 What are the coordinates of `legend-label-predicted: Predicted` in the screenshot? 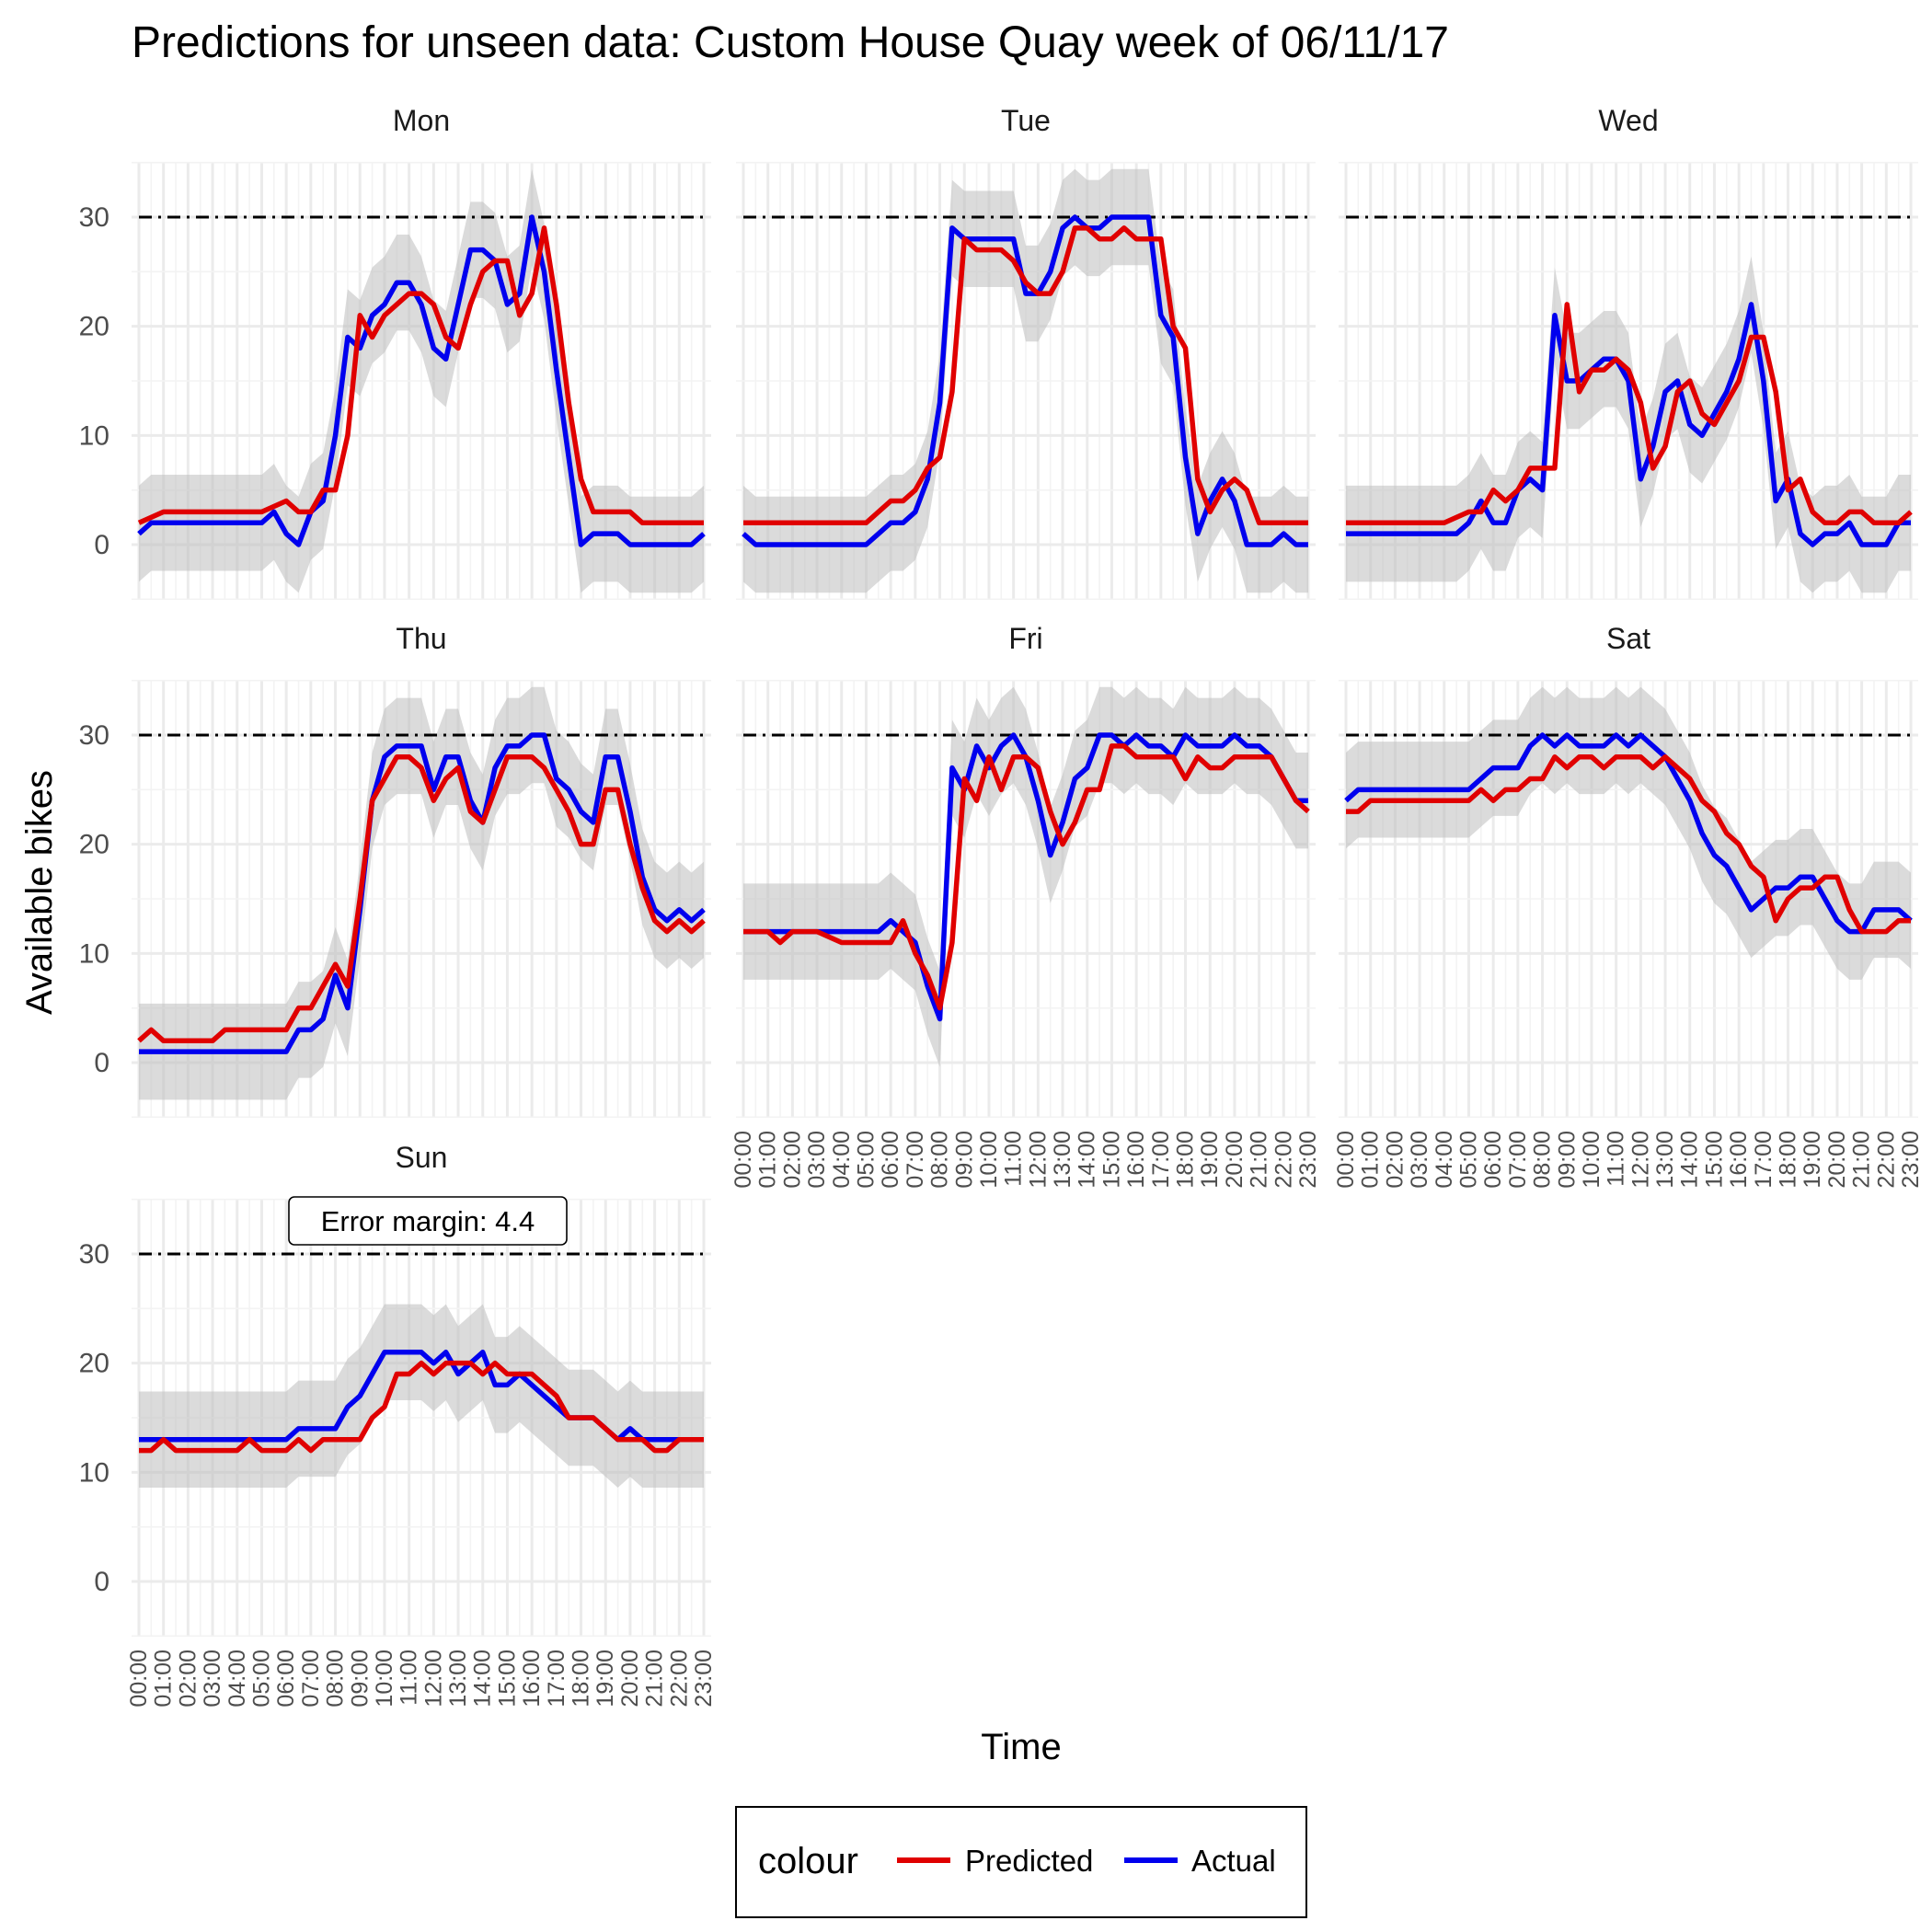 It's located at (1029, 1861).